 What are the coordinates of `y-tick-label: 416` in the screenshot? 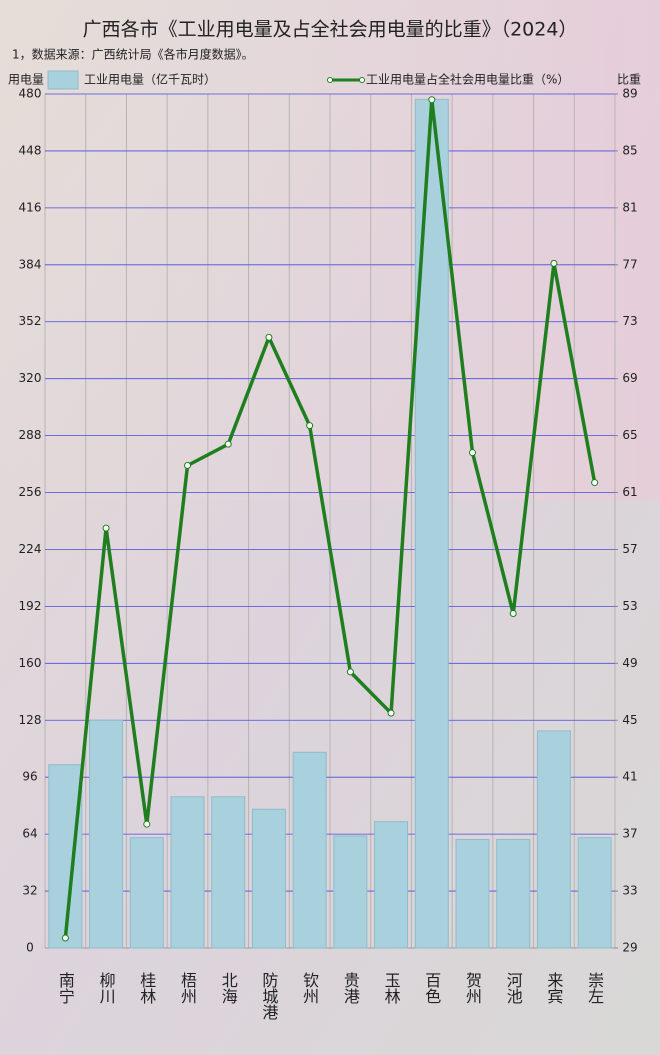 It's located at (30, 207).